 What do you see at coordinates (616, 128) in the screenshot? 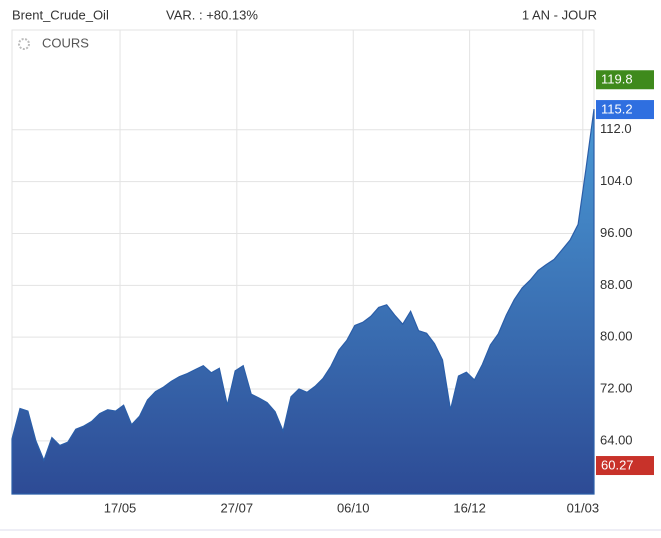
I see `y-tick-label: 112.0` at bounding box center [616, 128].